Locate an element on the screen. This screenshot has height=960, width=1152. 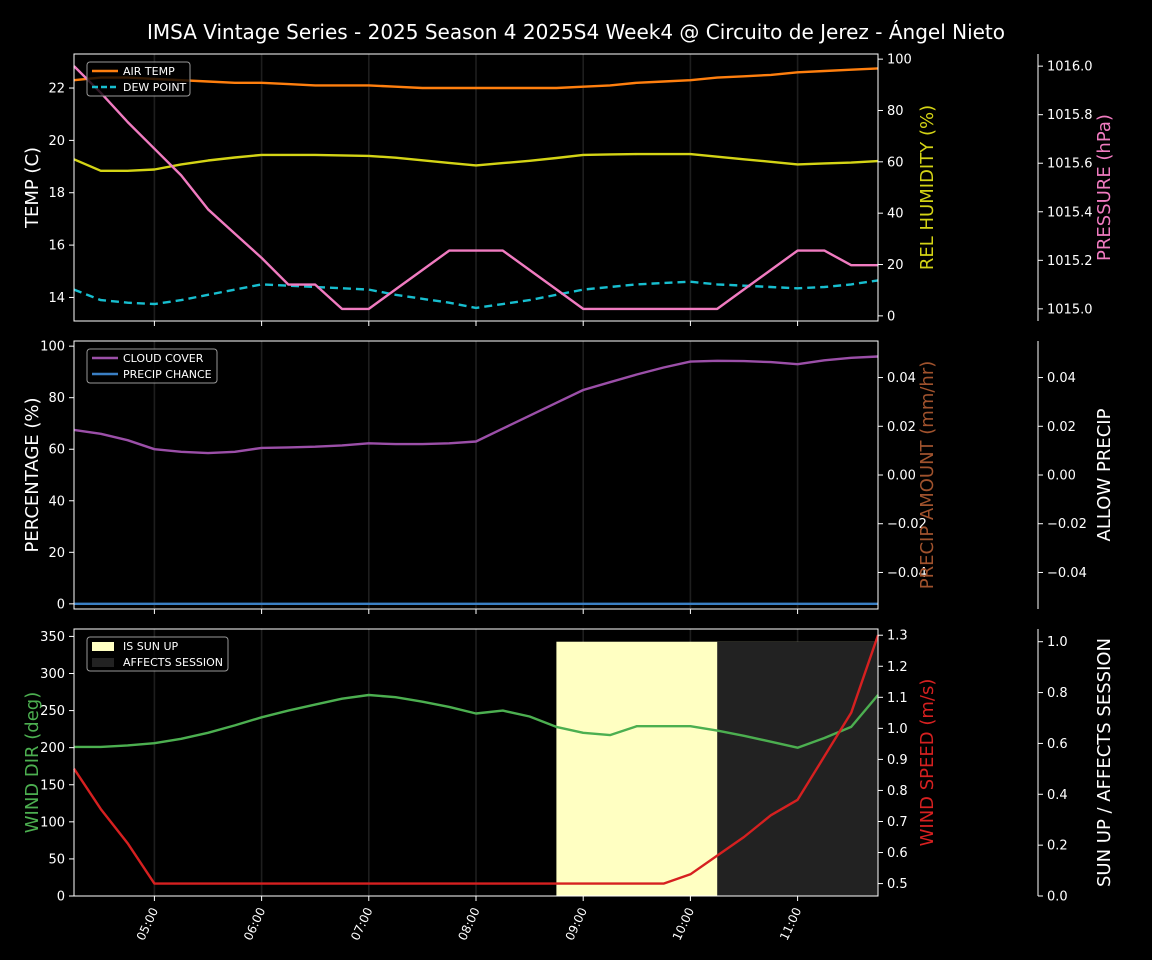
y-tick-label: 0.7 is located at coordinates (897, 822).